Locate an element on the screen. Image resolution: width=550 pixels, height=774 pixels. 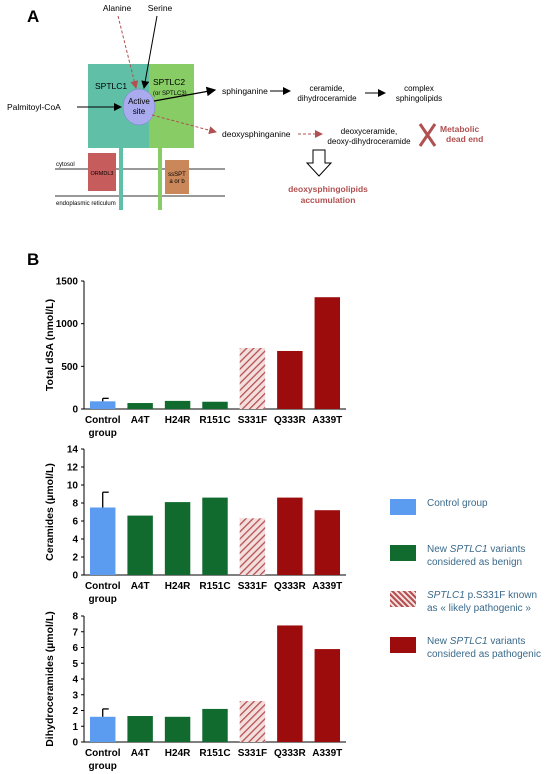
complex-label: complex is located at coordinates (419, 88).